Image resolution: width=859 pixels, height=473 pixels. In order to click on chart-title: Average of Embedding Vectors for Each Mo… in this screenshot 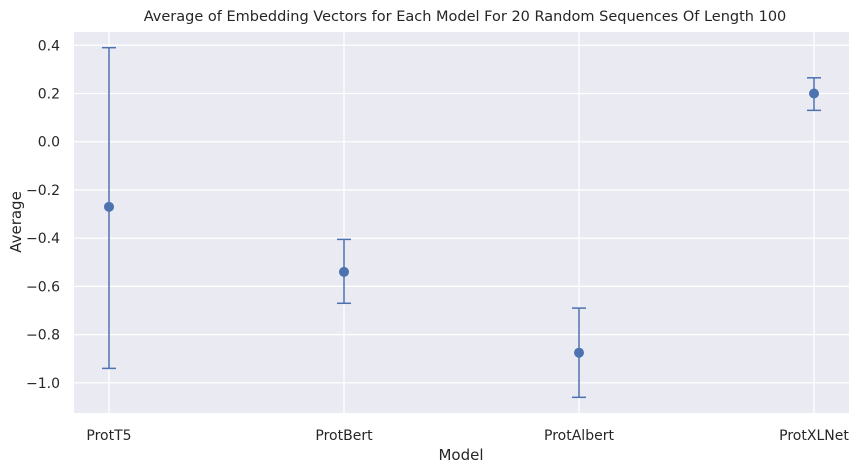, I will do `click(465, 17)`.